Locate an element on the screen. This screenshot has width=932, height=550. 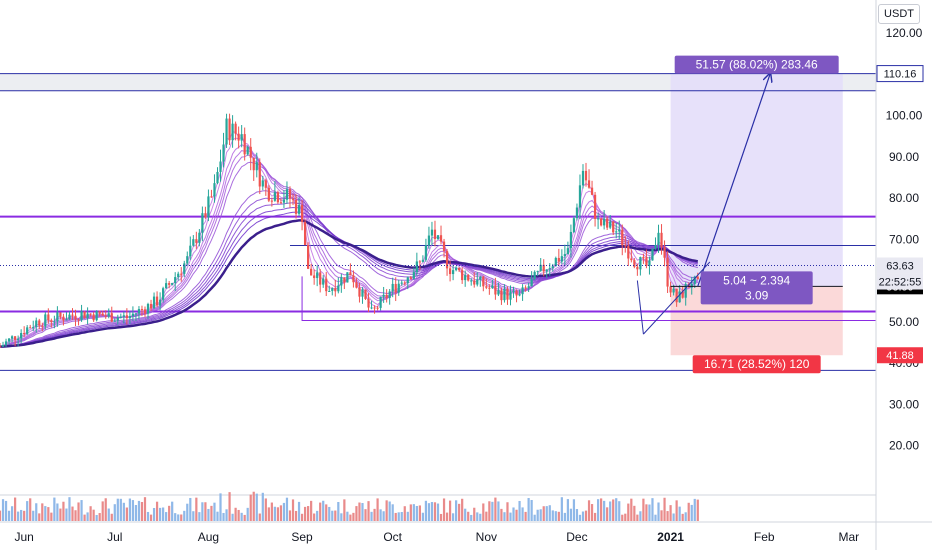
loss-label-text: 16.71 (28.52%) 120 is located at coordinates (757, 364).